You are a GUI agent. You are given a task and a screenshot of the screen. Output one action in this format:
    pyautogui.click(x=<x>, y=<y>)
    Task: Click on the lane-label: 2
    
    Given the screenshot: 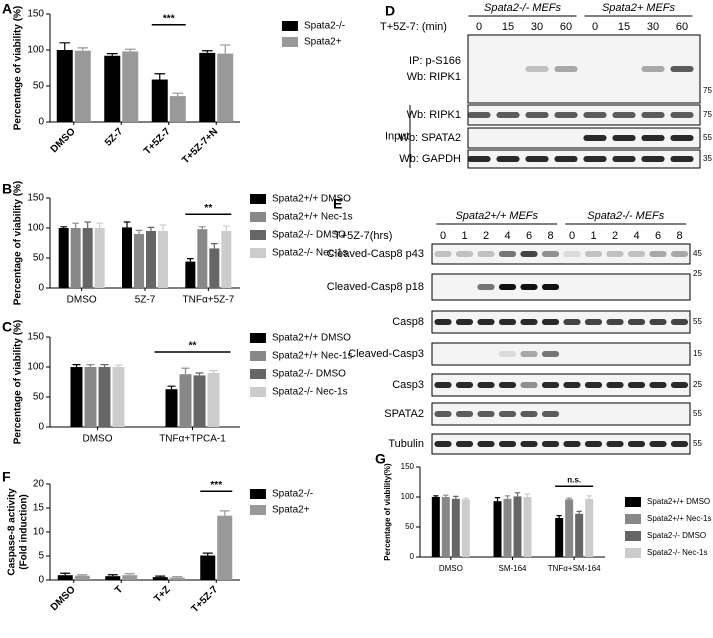 What is the action you would take?
    pyautogui.click(x=615, y=236)
    